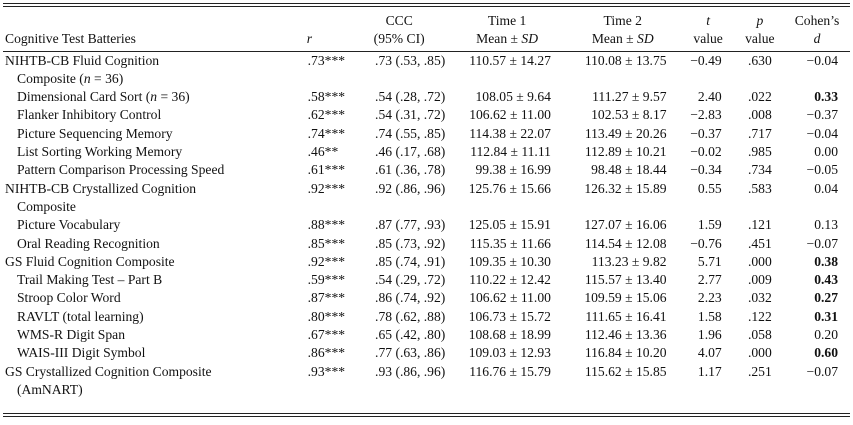  I want to click on col-header-cohens-d: Cohen’s d, so click(817, 32).